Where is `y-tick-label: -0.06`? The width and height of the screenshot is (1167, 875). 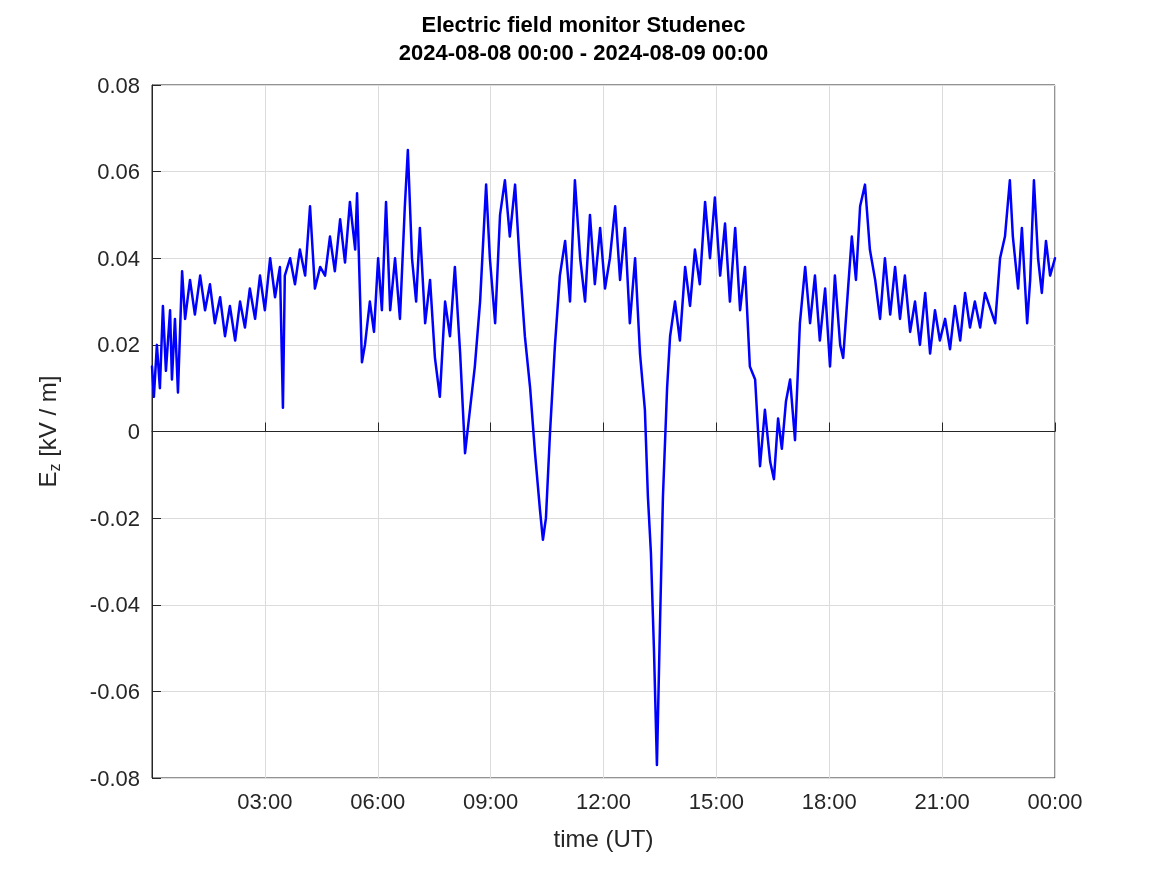 y-tick-label: -0.06 is located at coordinates (114, 691).